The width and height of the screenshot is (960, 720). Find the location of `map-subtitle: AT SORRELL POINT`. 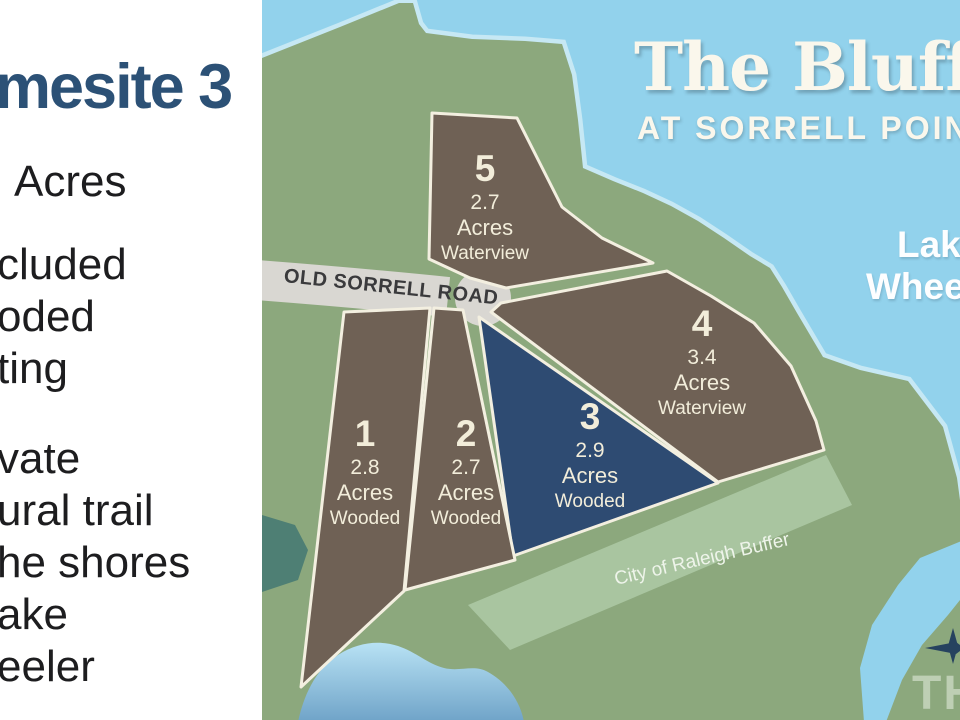

map-subtitle: AT SORRELL POINT is located at coordinates (798, 128).